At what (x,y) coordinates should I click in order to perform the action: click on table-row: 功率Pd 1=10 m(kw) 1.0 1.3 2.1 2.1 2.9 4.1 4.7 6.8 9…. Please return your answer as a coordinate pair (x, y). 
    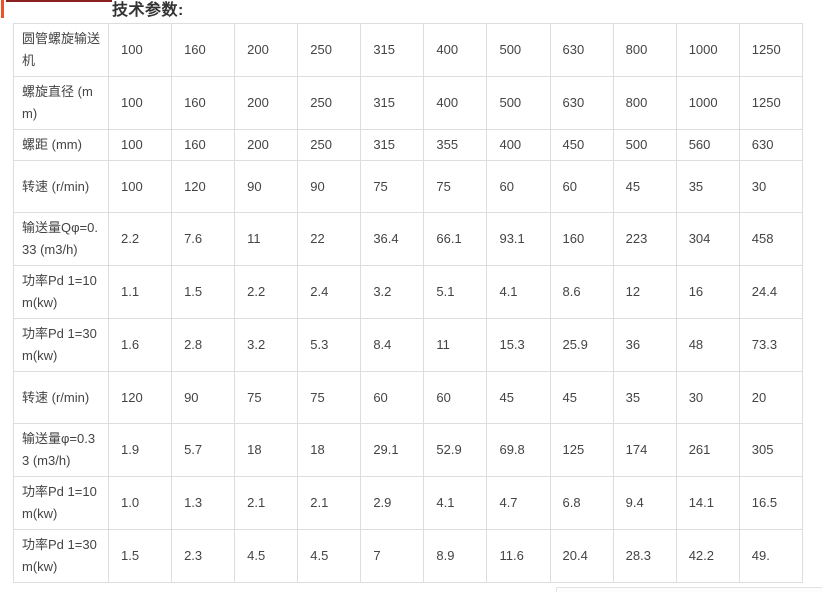
    Looking at the image, I should click on (408, 503).